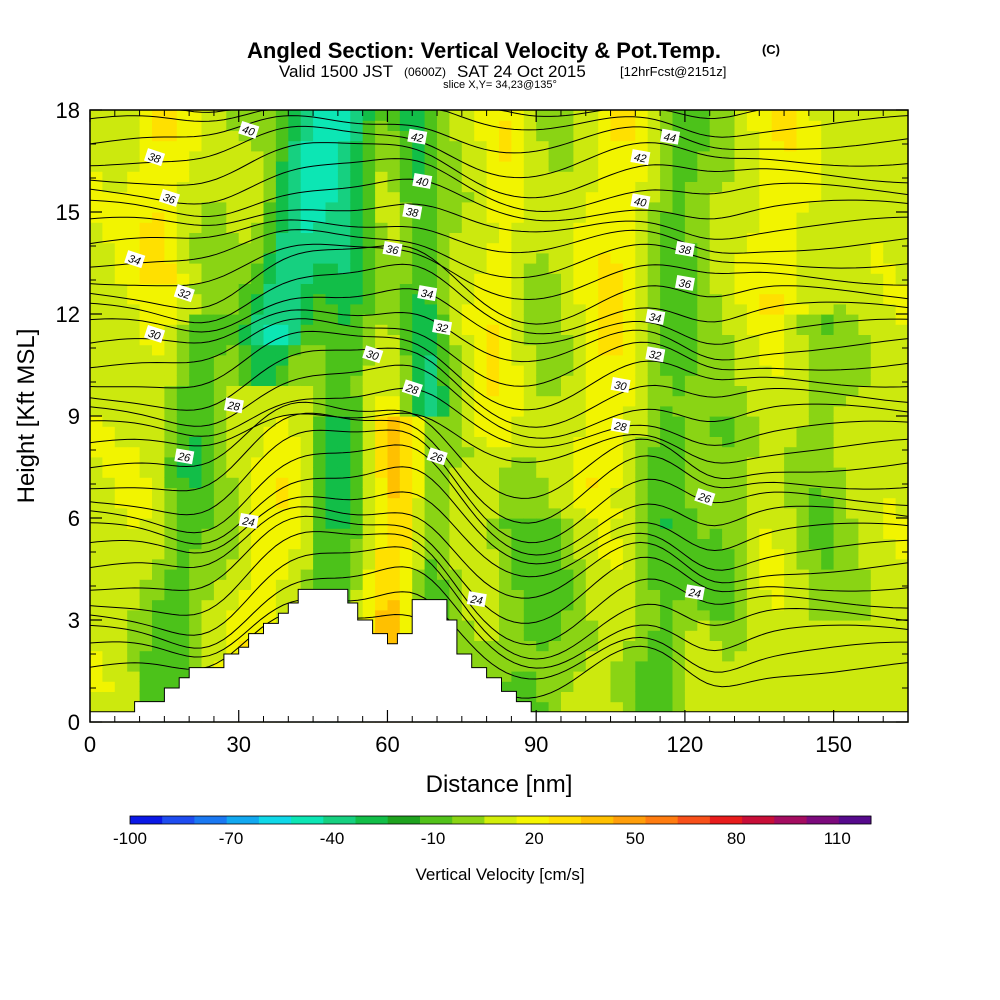 The height and width of the screenshot is (1000, 1000). What do you see at coordinates (68, 110) in the screenshot?
I see `y-tick-label: 18` at bounding box center [68, 110].